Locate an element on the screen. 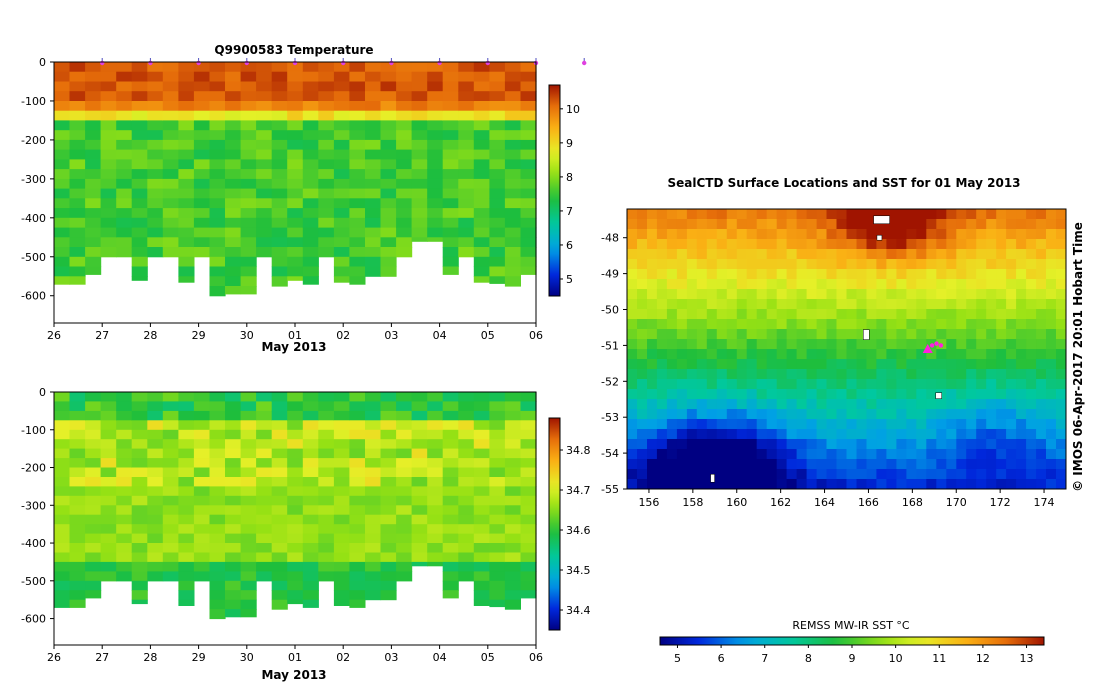 This screenshot has width=1099, height=700. profile-marker-dot is located at coordinates (198, 63).